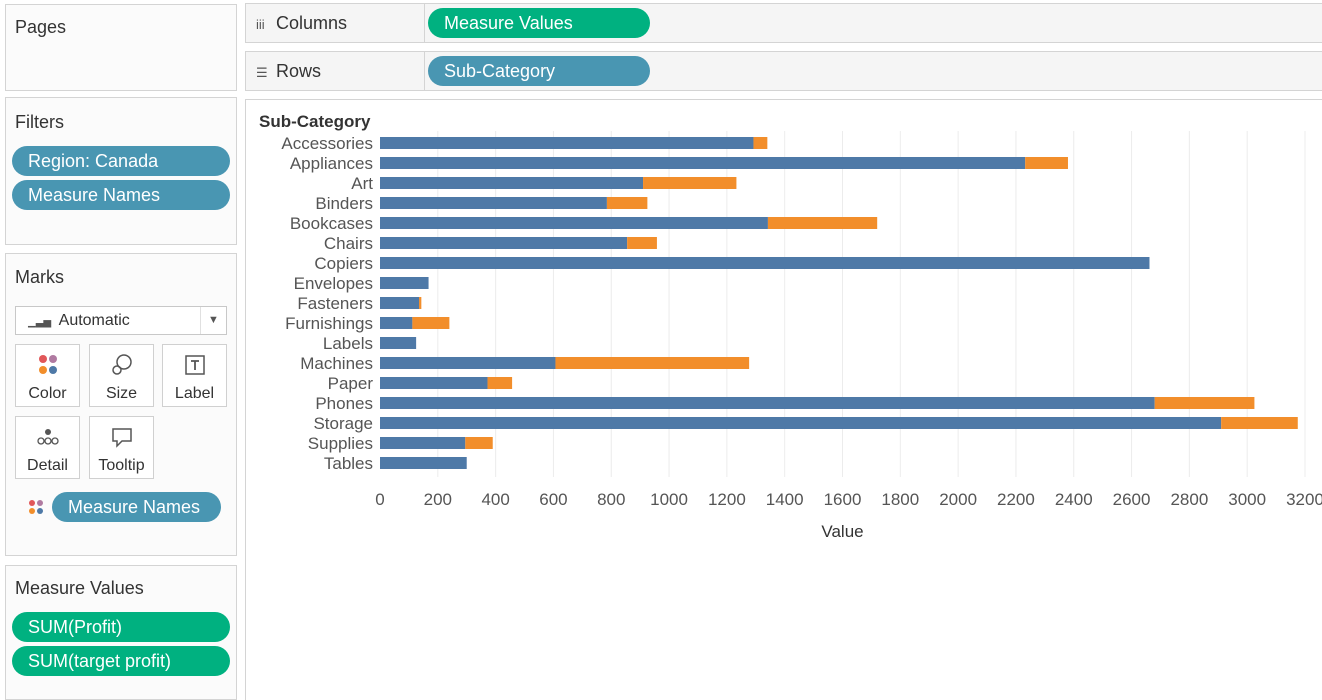  I want to click on mark-type-dropdown: ▁▃▅ Automatic ▼, so click(121, 320).